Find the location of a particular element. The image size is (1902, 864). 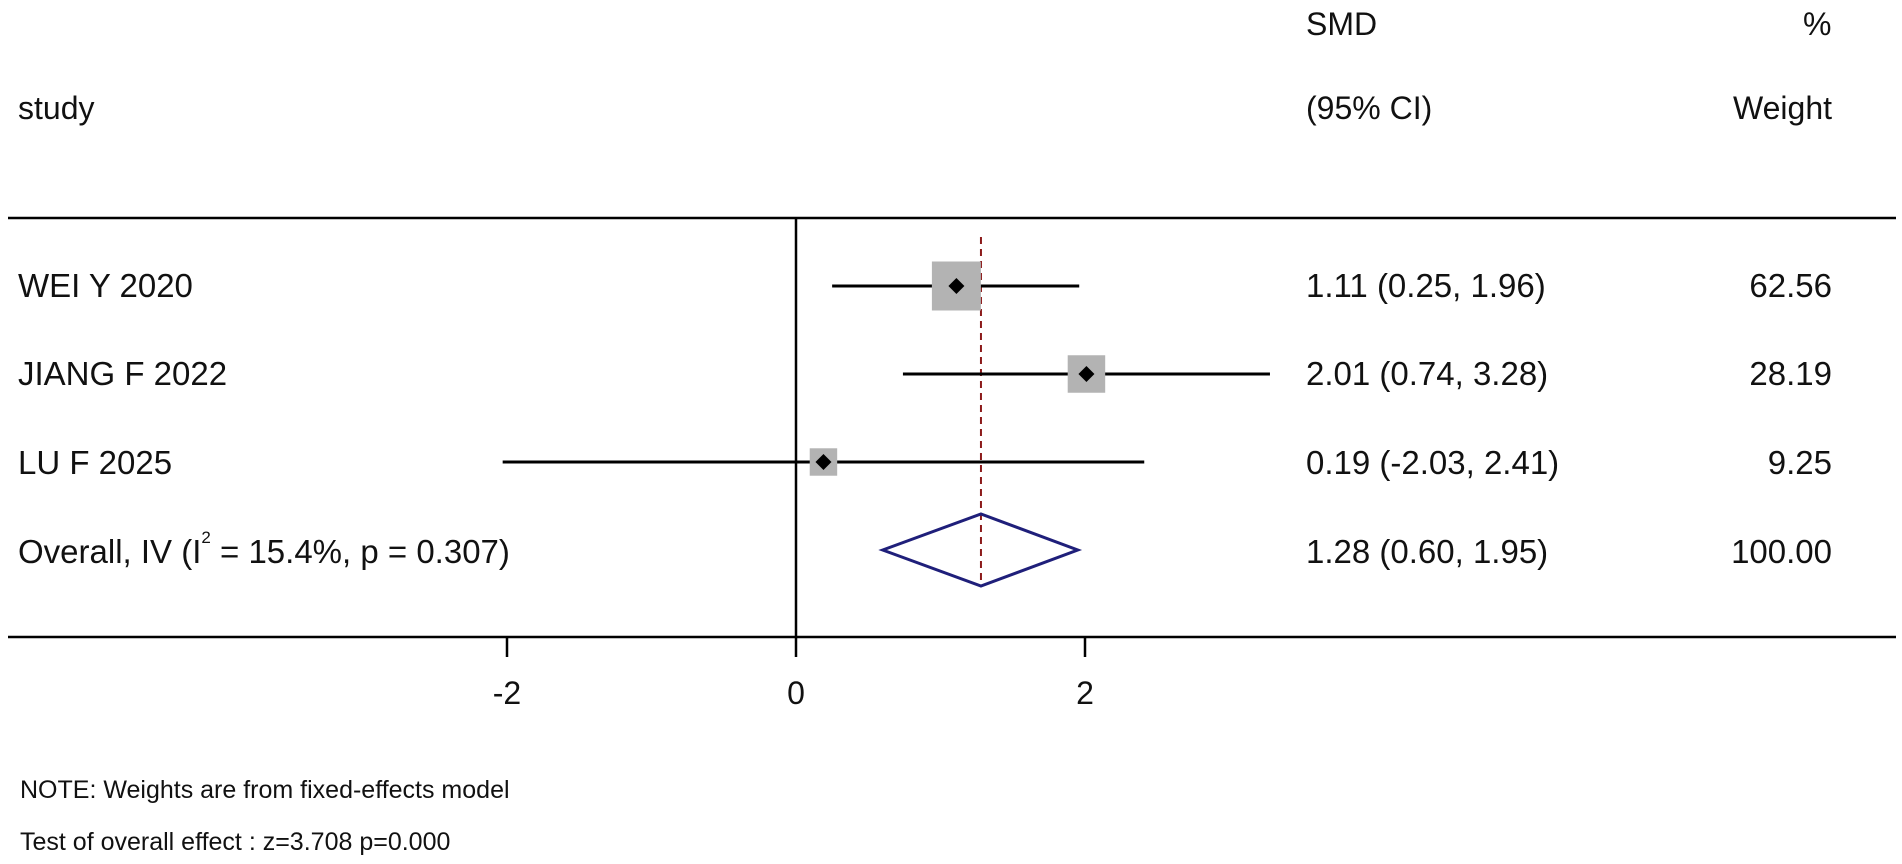

x-tick-label-2: 2 is located at coordinates (1085, 693).